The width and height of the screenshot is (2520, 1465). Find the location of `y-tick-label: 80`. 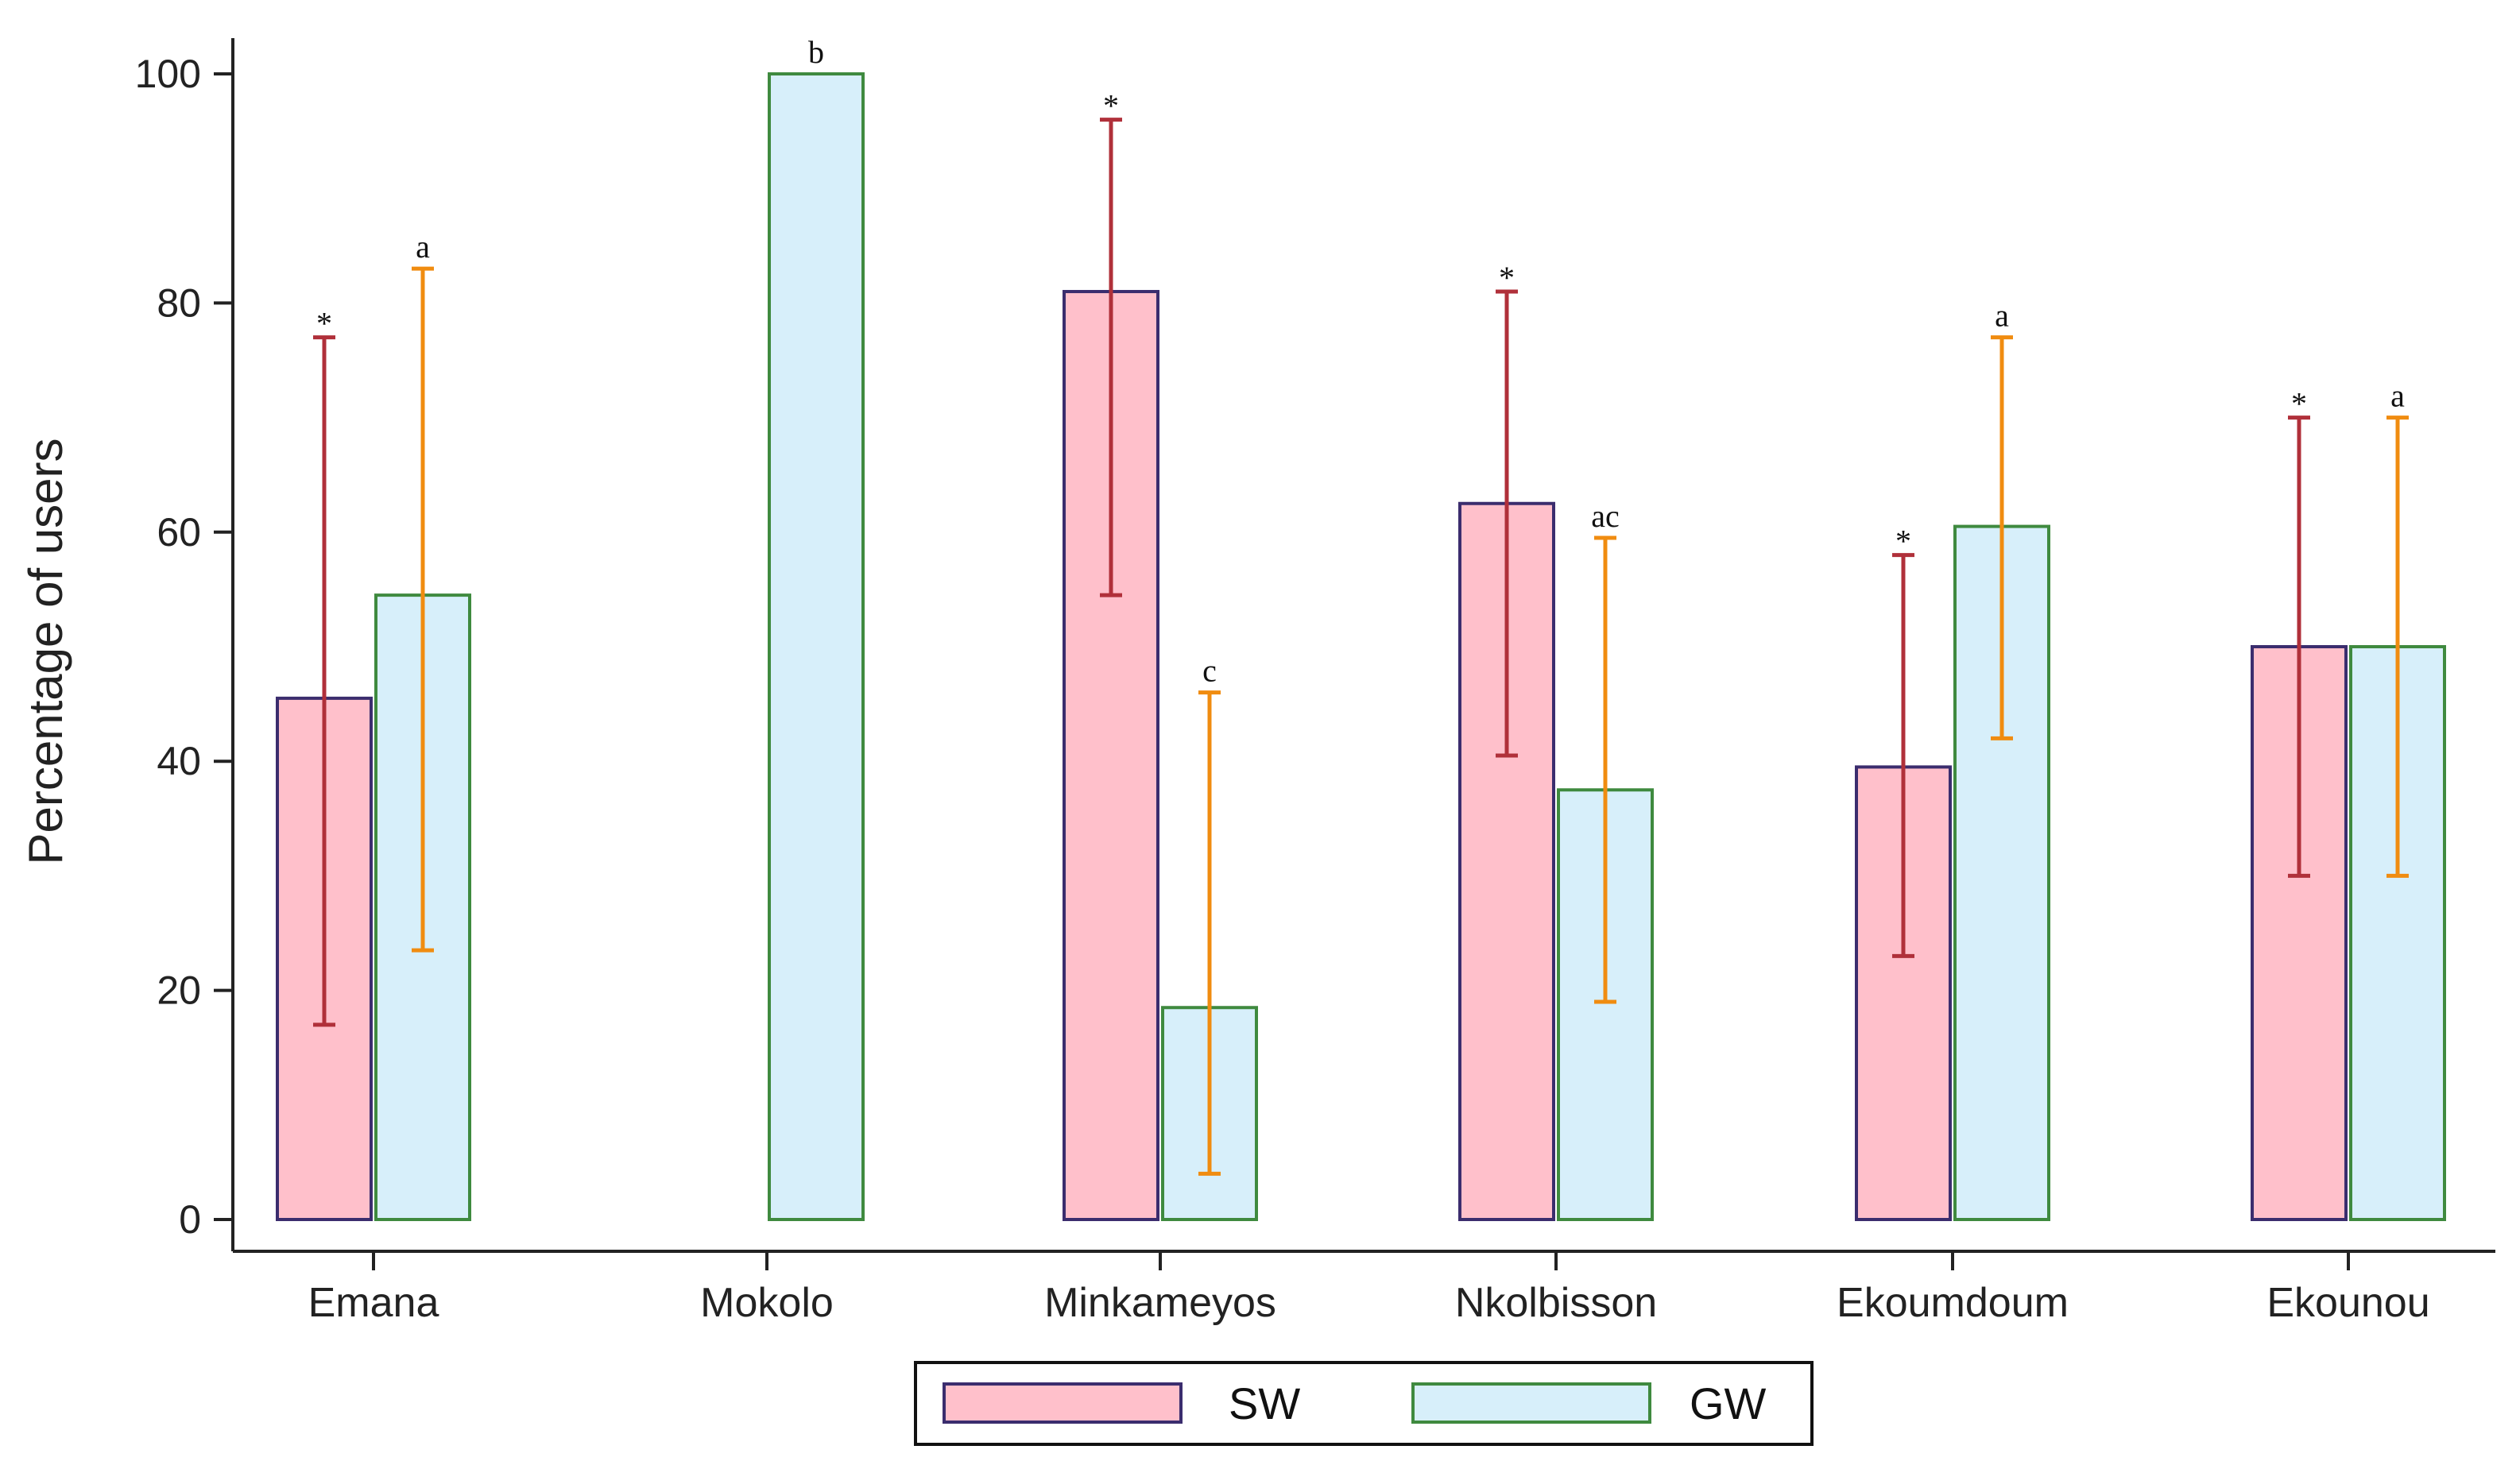

y-tick-label: 80 is located at coordinates (179, 302).